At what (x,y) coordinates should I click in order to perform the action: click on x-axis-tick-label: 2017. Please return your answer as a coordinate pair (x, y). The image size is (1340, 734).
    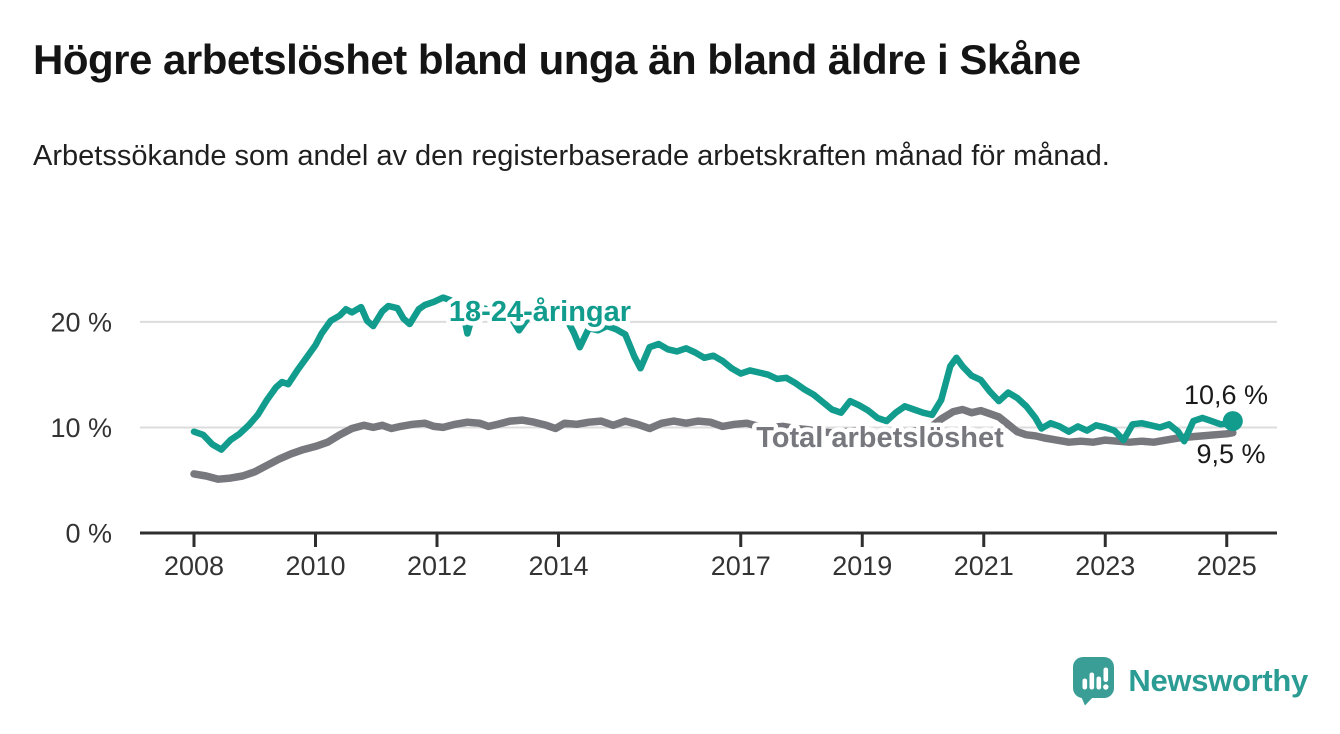
    Looking at the image, I should click on (741, 566).